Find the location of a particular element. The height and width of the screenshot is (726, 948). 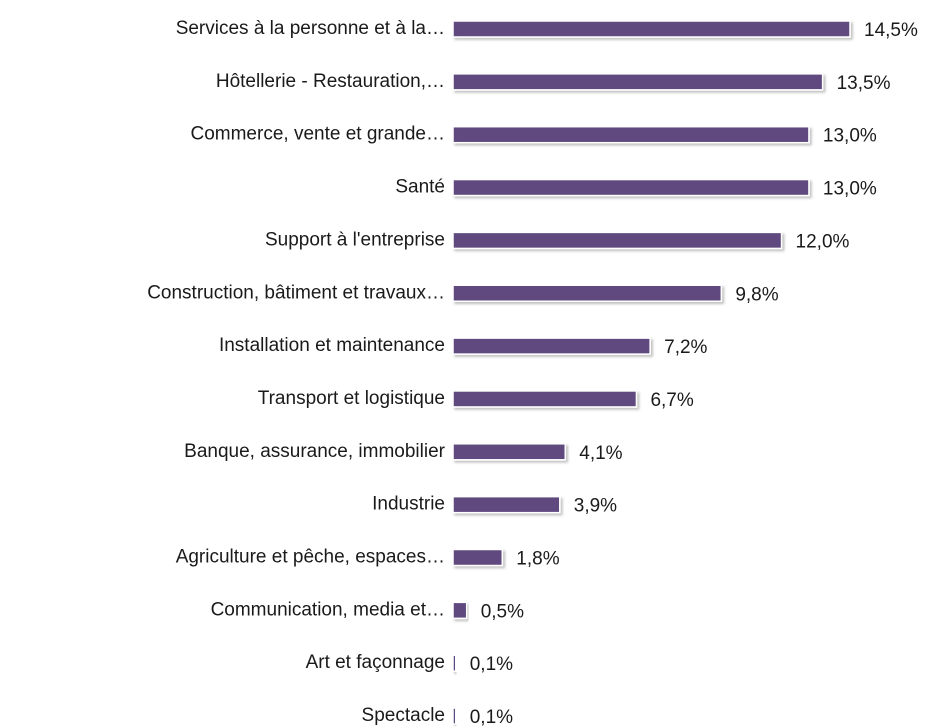

value-label: 9,8% is located at coordinates (756, 294).